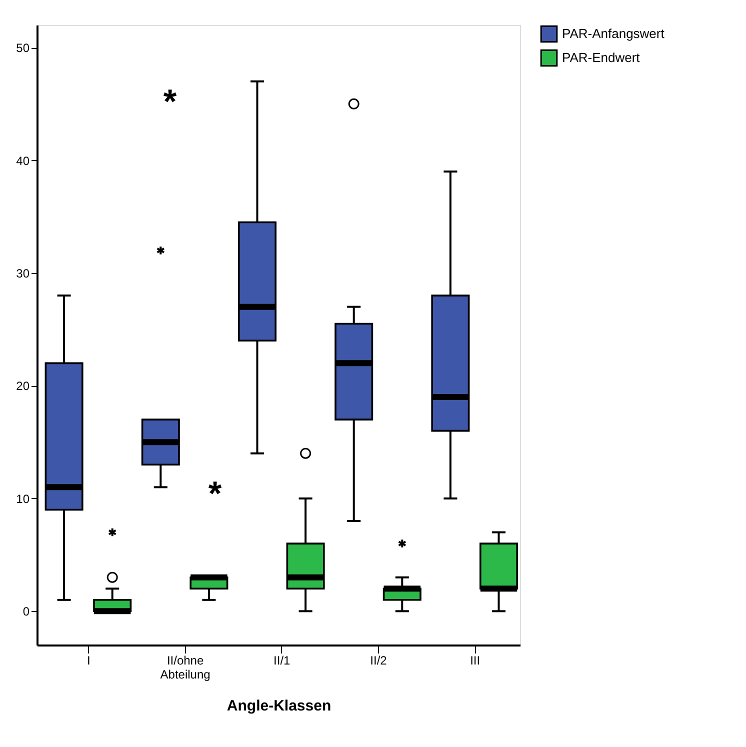 The height and width of the screenshot is (747, 746). Describe the element at coordinates (475, 661) in the screenshot. I see `x-tick-label: III` at that location.